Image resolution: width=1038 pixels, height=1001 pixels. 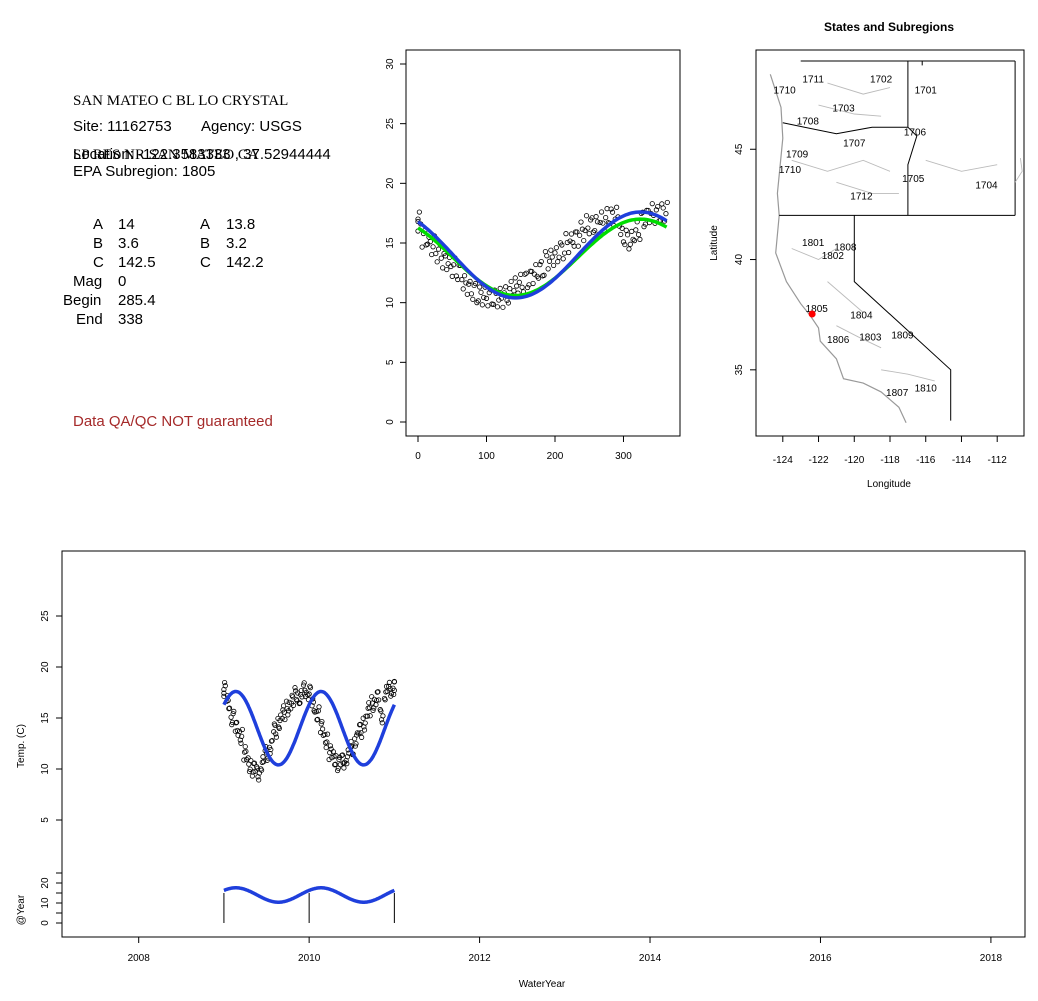 I want to click on param-end-label: End, so click(x=89, y=319).